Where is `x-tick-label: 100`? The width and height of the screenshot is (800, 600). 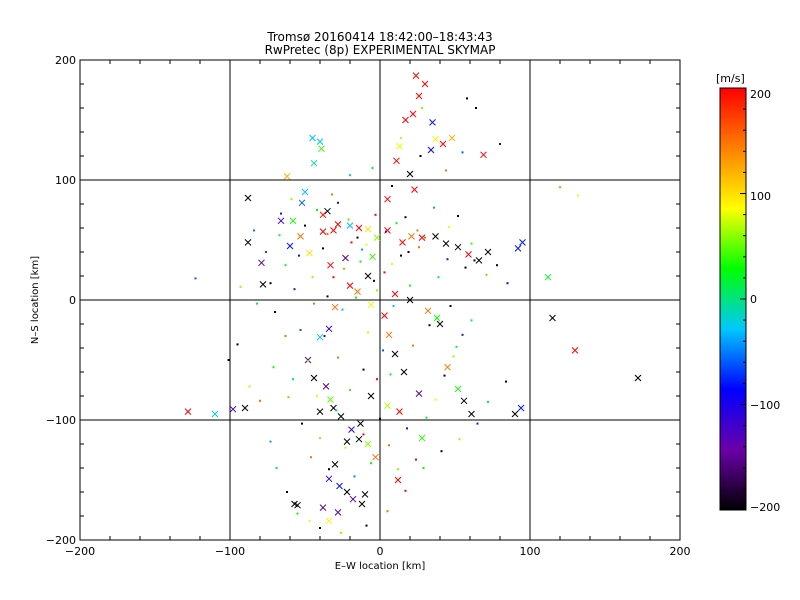 x-tick-label: 100 is located at coordinates (530, 551).